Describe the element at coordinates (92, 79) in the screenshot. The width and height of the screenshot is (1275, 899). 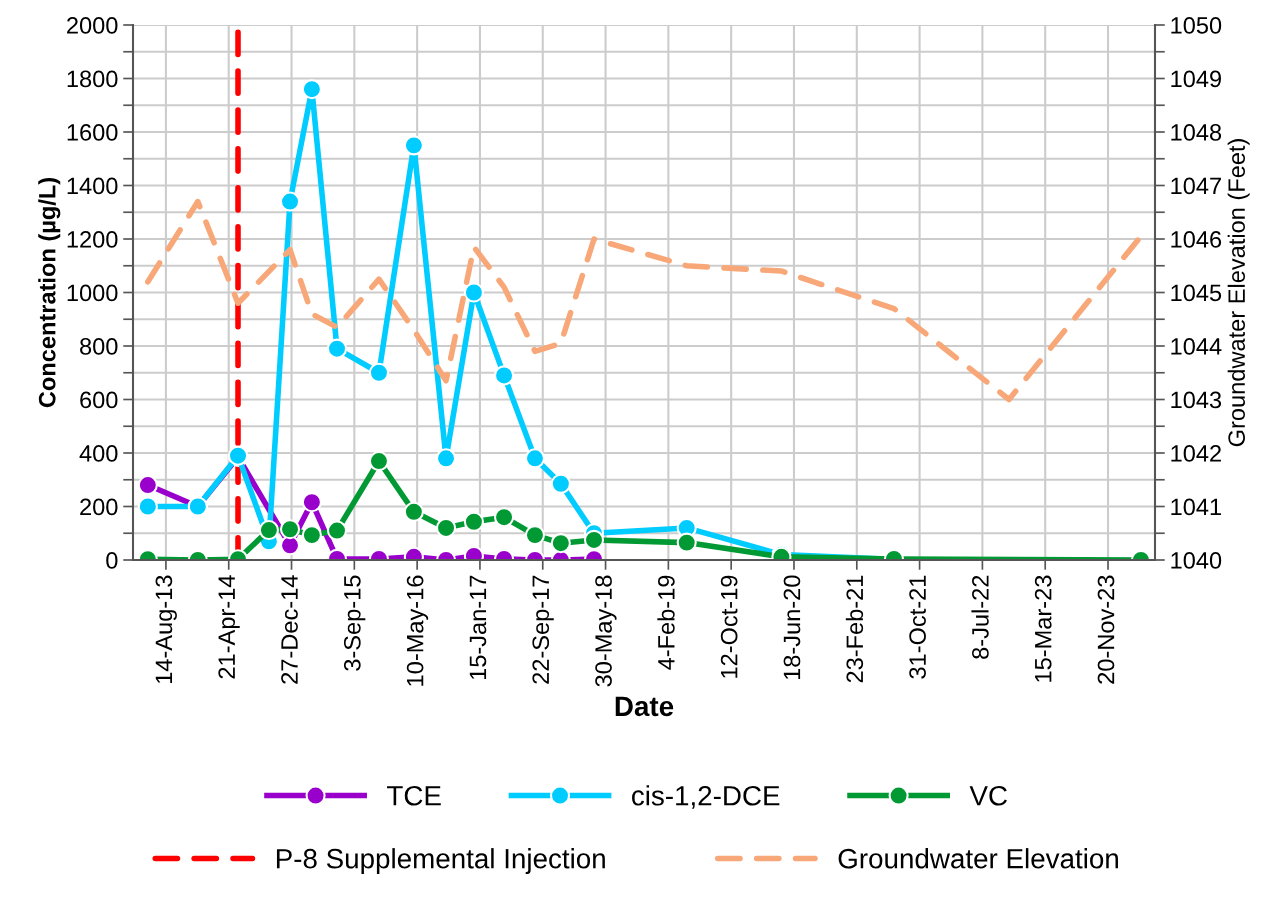
I see `y-tick-label: 1800` at that location.